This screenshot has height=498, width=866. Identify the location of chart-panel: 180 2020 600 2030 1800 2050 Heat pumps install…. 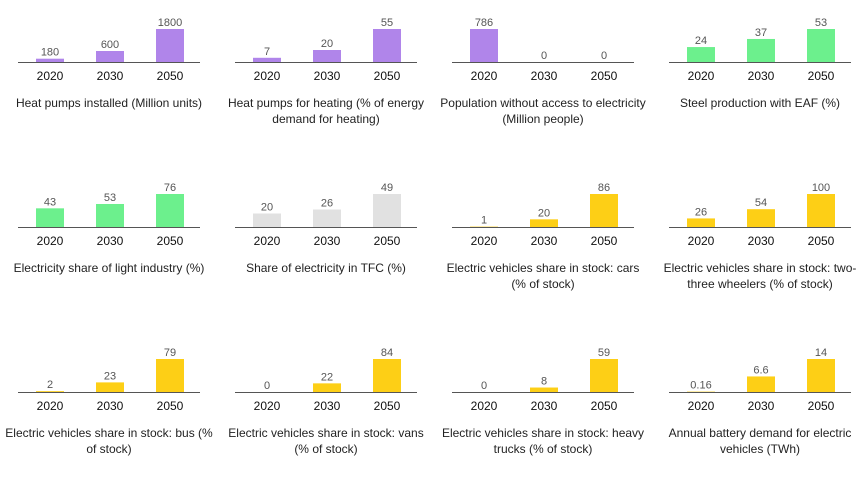
(109, 83).